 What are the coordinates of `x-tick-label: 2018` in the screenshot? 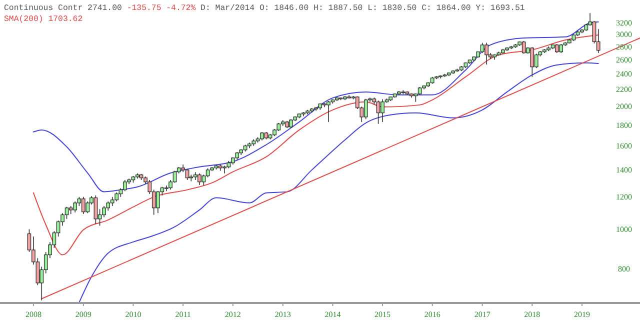 It's located at (532, 314).